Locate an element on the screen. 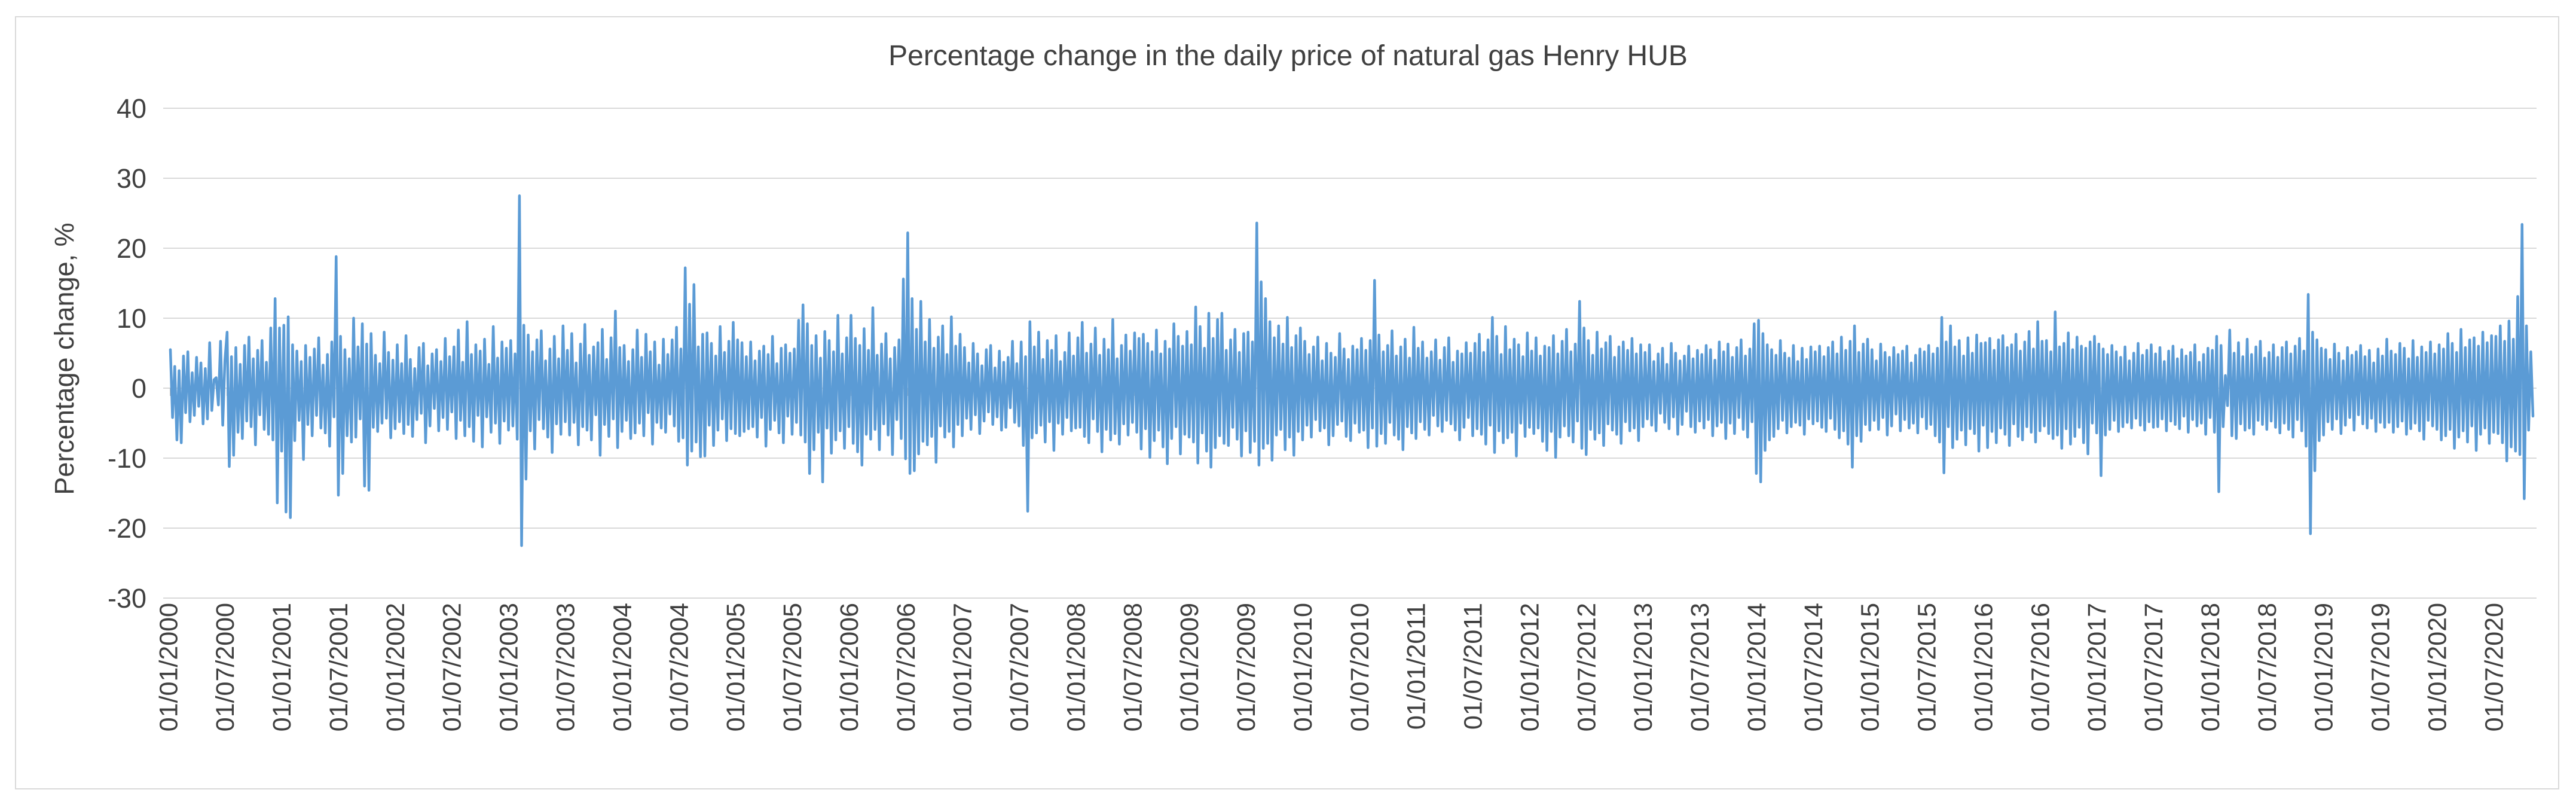 The height and width of the screenshot is (805, 2576). x-tick-label: 01/07/2017 is located at coordinates (2154, 667).